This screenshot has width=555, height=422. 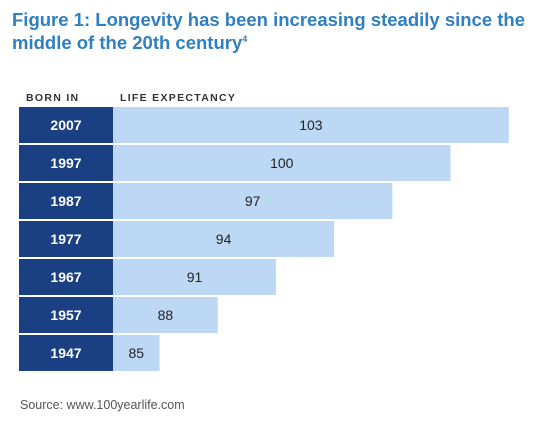 I want to click on year-label-1997: 1997, so click(x=65, y=163).